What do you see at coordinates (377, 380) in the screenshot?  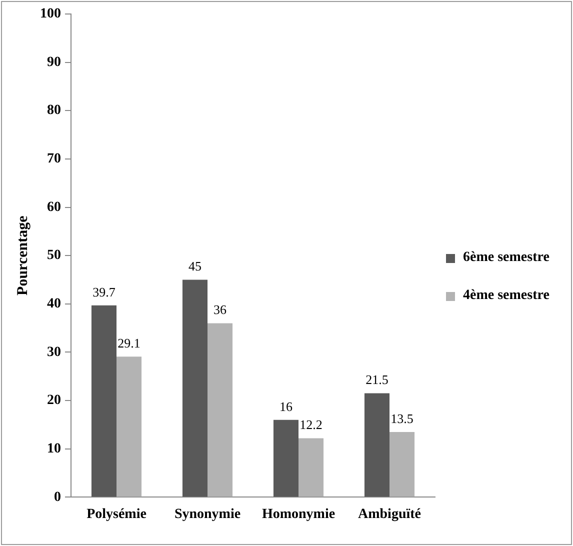 I see `data-label: 21.5` at bounding box center [377, 380].